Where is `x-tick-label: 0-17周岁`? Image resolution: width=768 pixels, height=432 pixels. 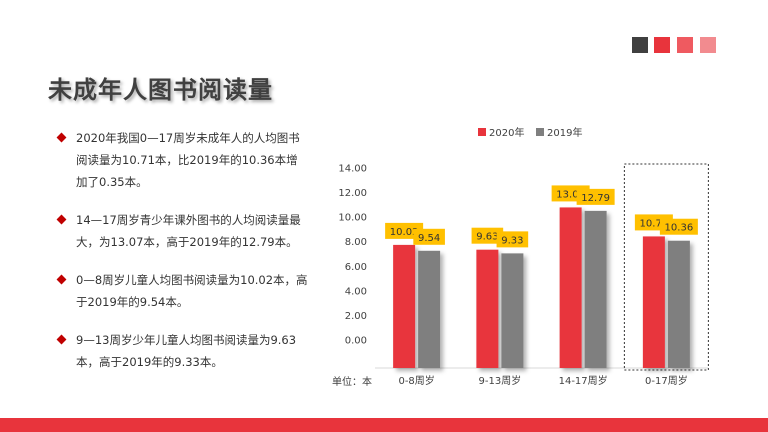
x-tick-label: 0-17周岁 is located at coordinates (666, 380).